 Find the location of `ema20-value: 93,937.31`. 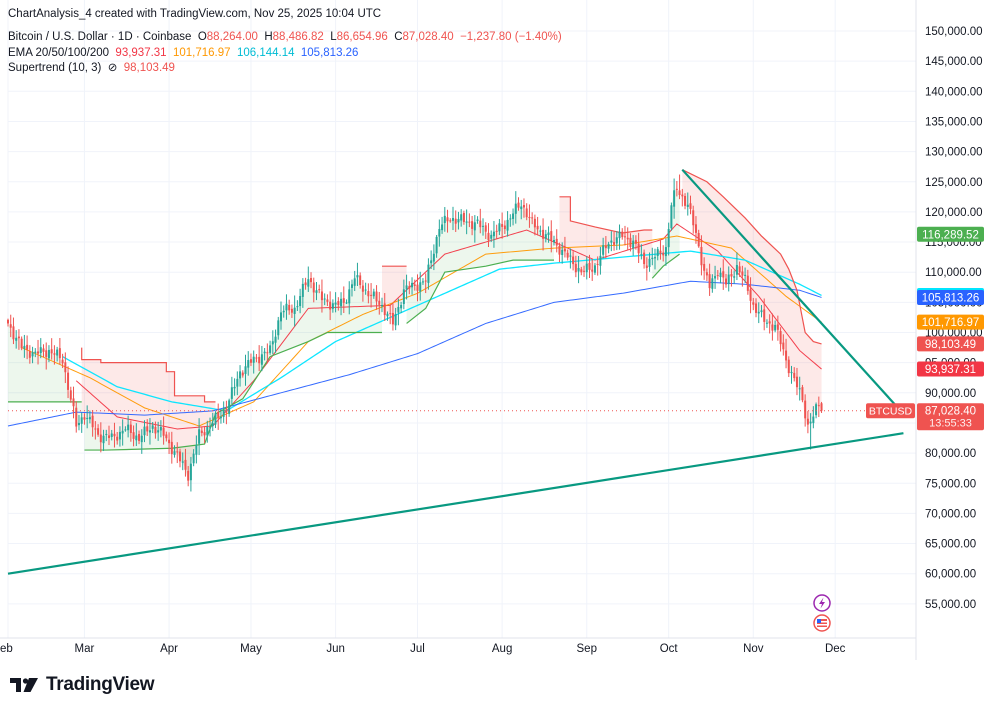

ema20-value: 93,937.31 is located at coordinates (141, 53).